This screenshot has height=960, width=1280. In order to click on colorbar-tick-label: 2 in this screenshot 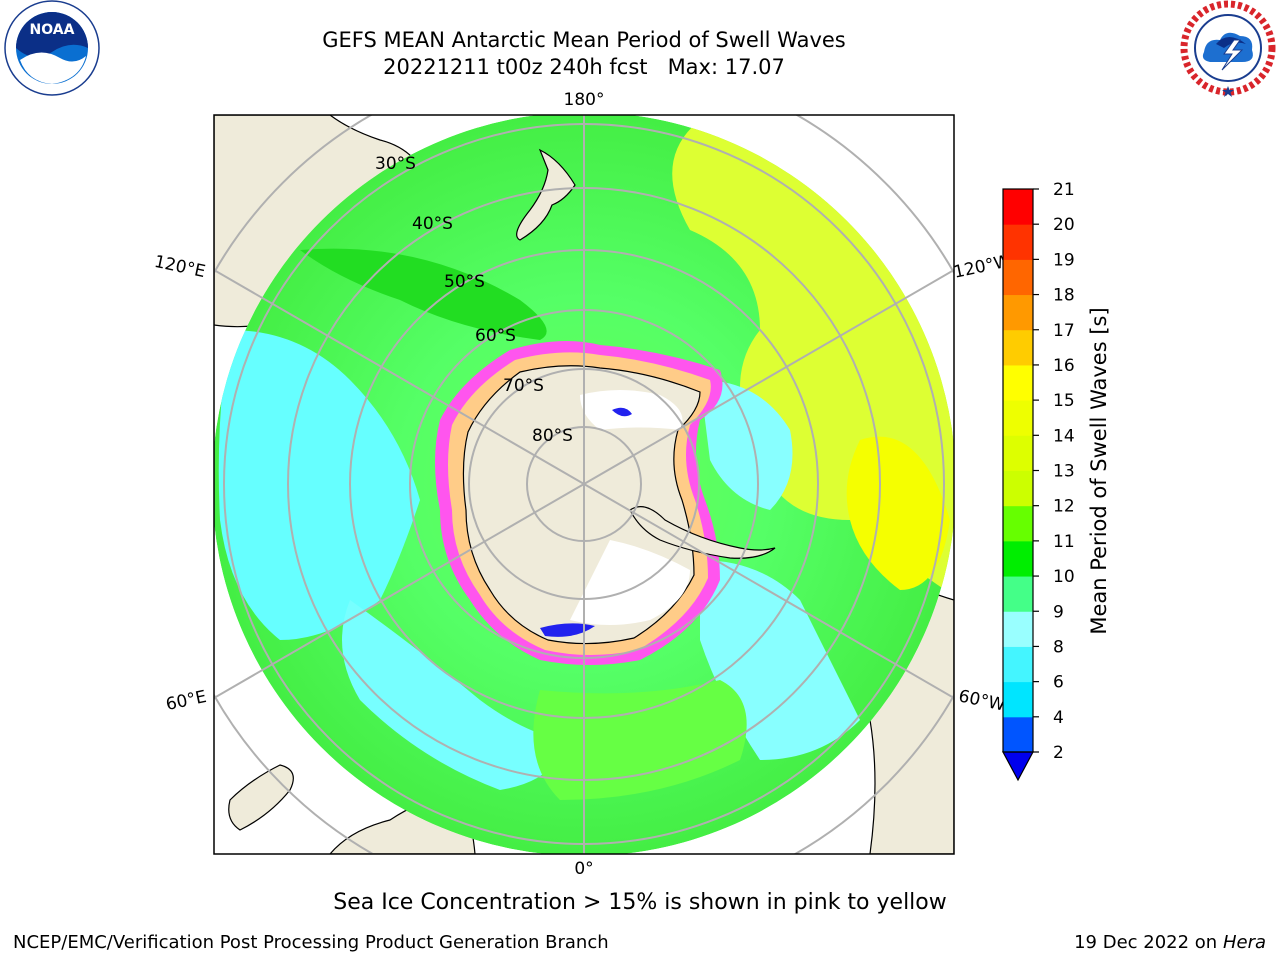, I will do `click(1058, 753)`.